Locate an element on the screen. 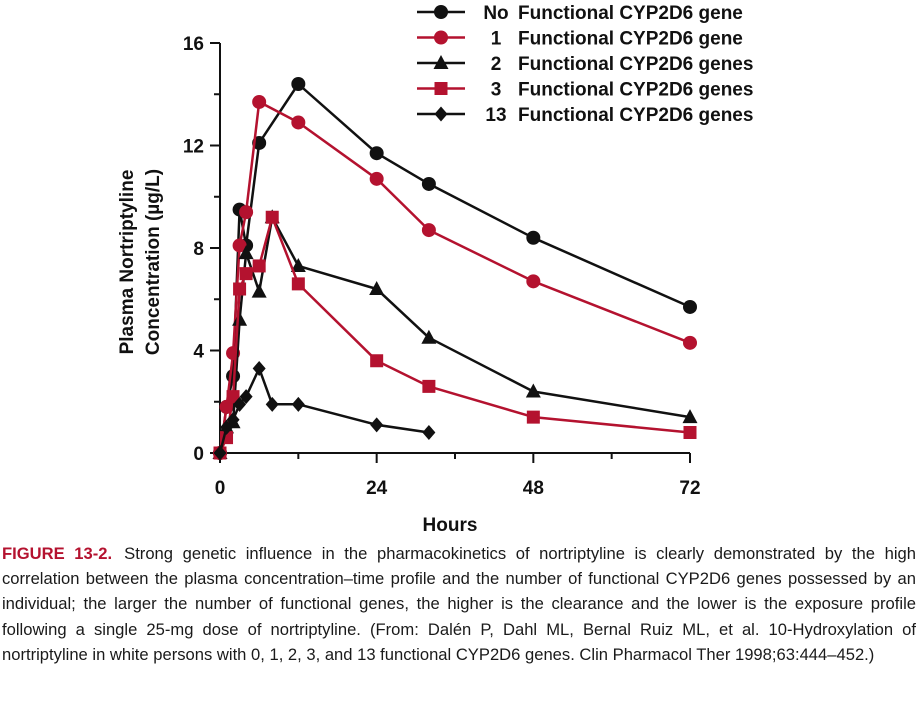 The width and height of the screenshot is (920, 719). legend-number: 3 is located at coordinates (496, 90).